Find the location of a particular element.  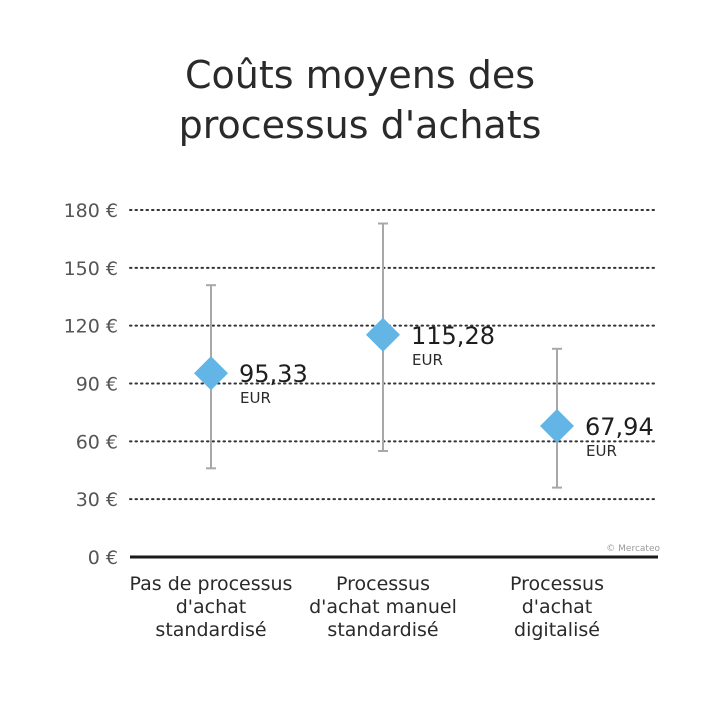

y-tick-label: 90 € is located at coordinates (97, 385).